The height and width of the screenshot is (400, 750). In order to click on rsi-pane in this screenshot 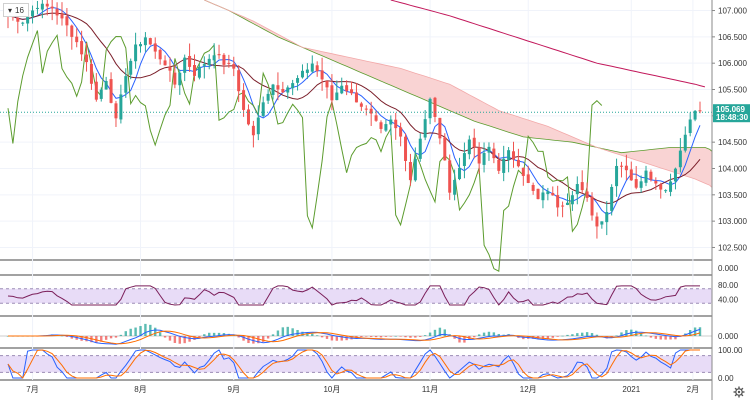, I will do `click(356, 295)`.